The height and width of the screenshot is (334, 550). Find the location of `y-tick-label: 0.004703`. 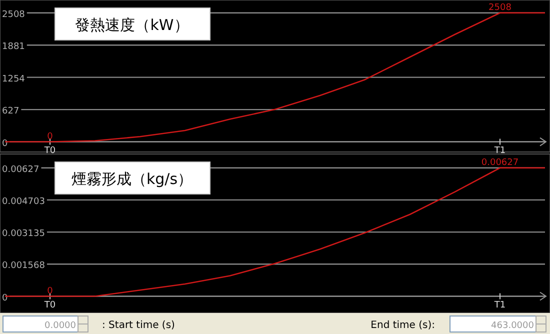

y-tick-label: 0.004703 is located at coordinates (23, 201).